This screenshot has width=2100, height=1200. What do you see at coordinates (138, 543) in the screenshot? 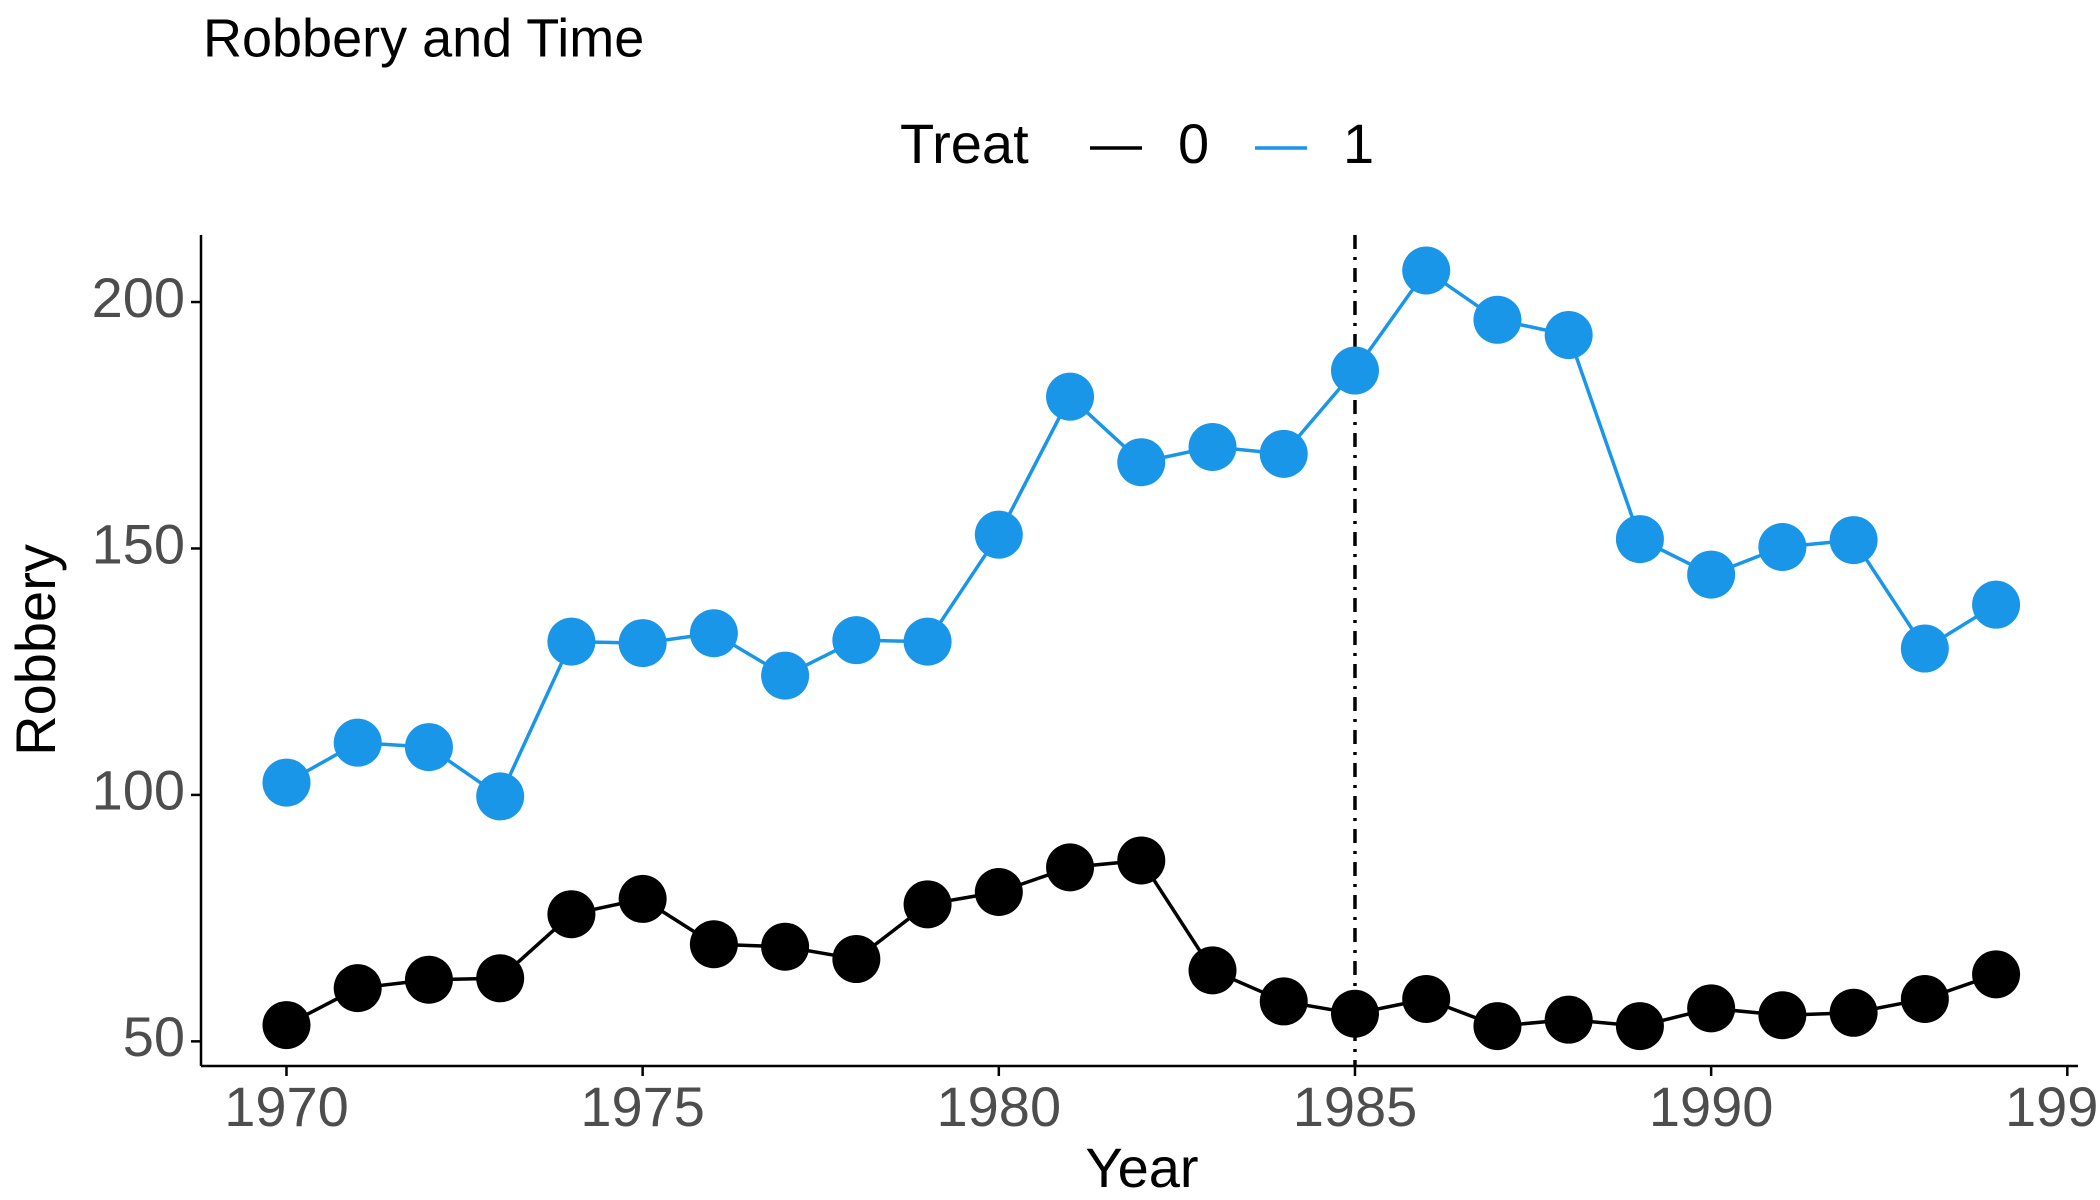
I see `y-tick-label: 150` at bounding box center [138, 543].